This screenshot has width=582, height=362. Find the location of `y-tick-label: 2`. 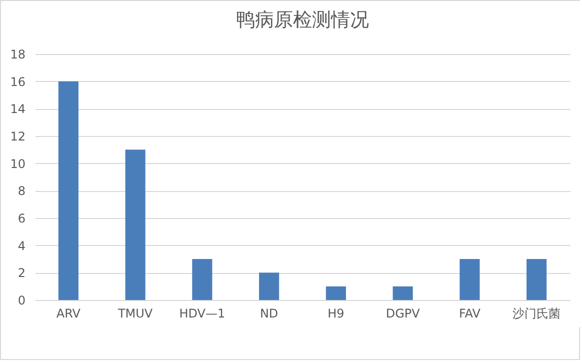

y-tick-label: 2 is located at coordinates (22, 273).